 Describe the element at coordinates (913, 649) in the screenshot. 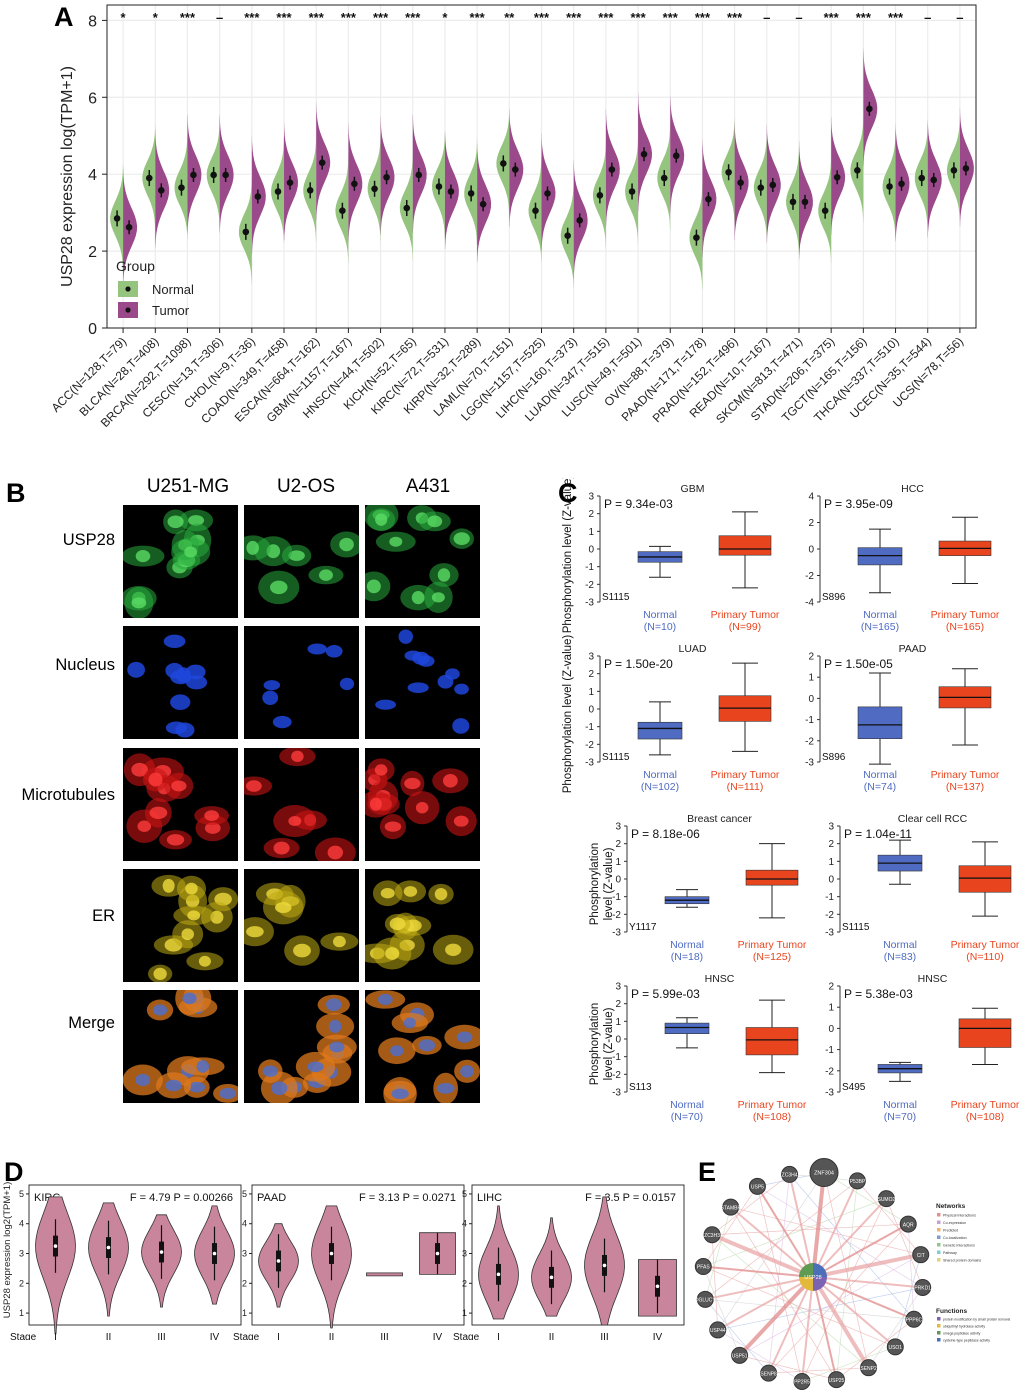

I see `box-panel-title: PAAD` at that location.